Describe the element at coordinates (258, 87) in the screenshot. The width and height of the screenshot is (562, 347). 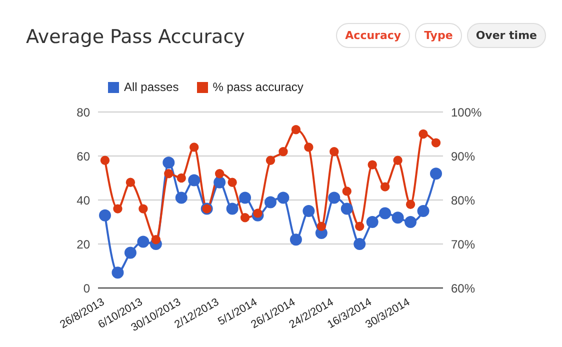
I see `legend-label: % pass accuracy` at that location.